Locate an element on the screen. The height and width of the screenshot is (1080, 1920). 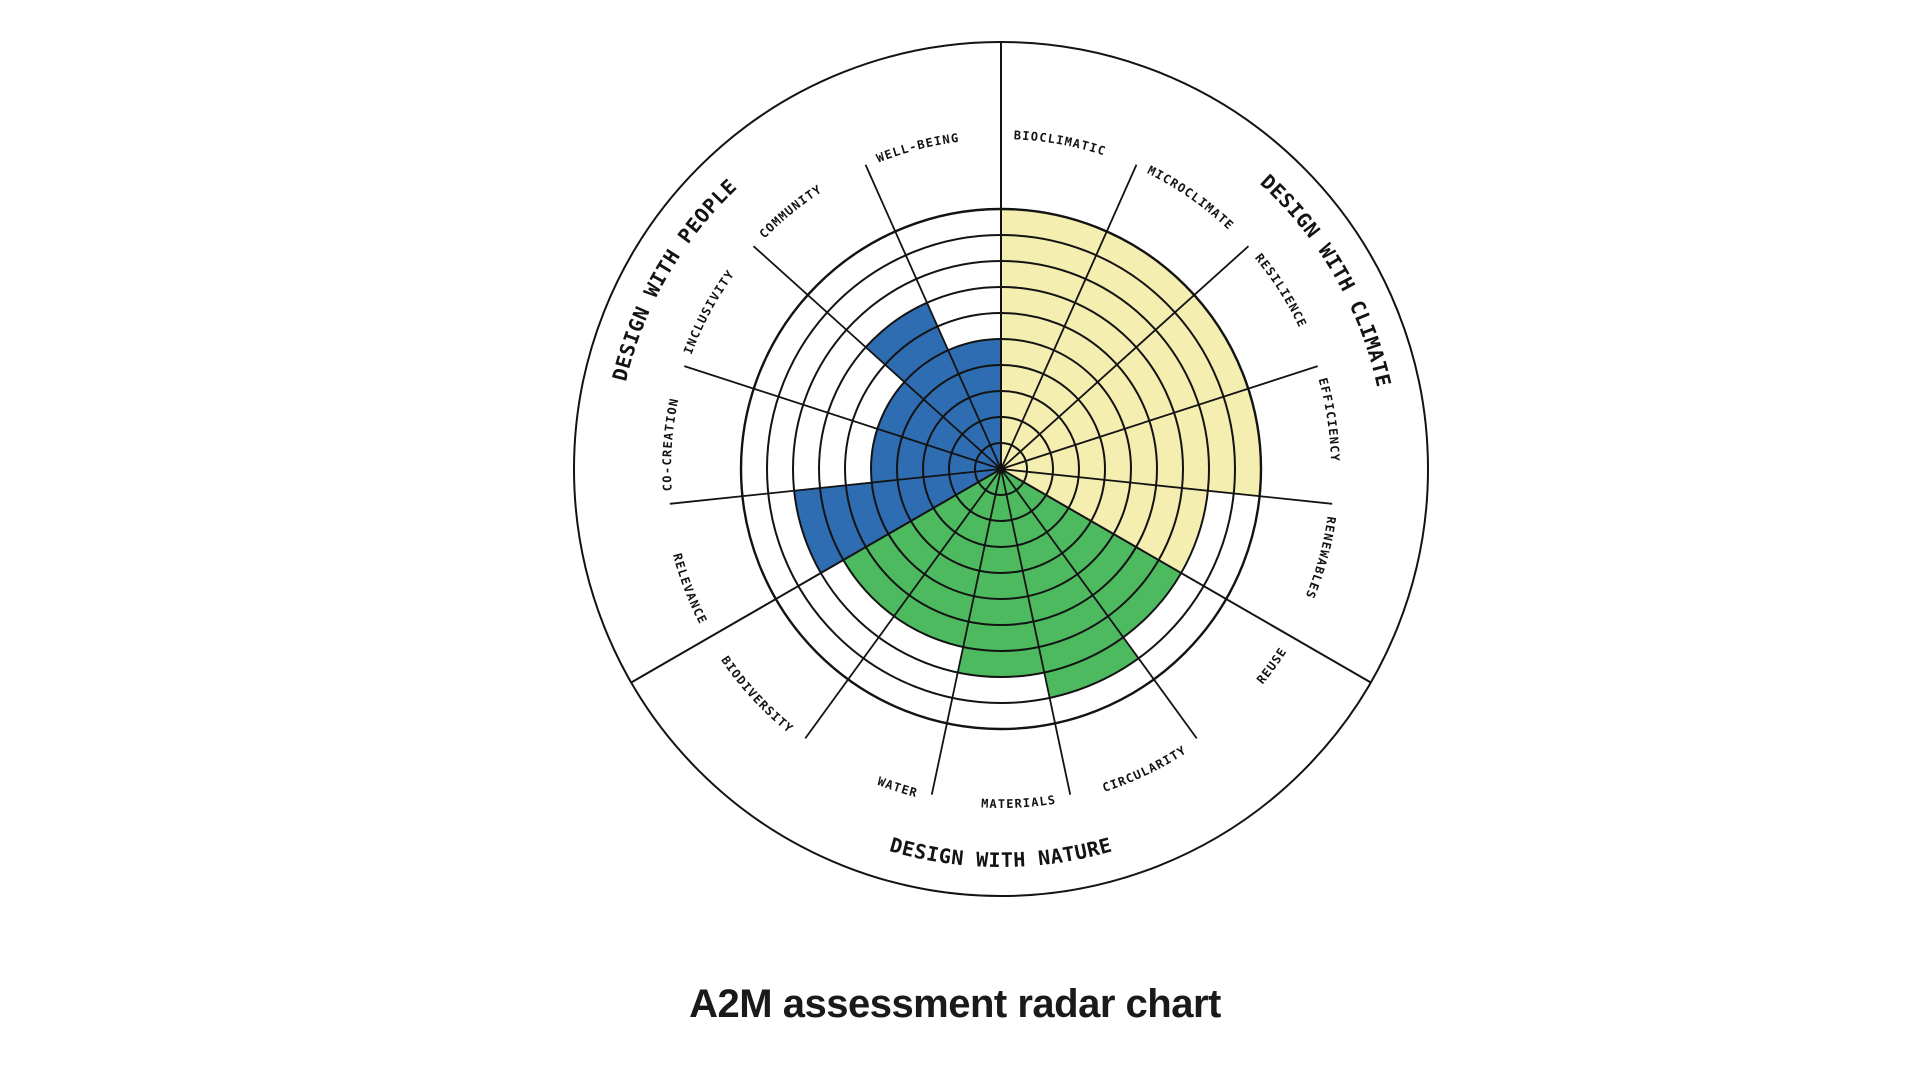
wedge-reuse is located at coordinates (1091, 553).